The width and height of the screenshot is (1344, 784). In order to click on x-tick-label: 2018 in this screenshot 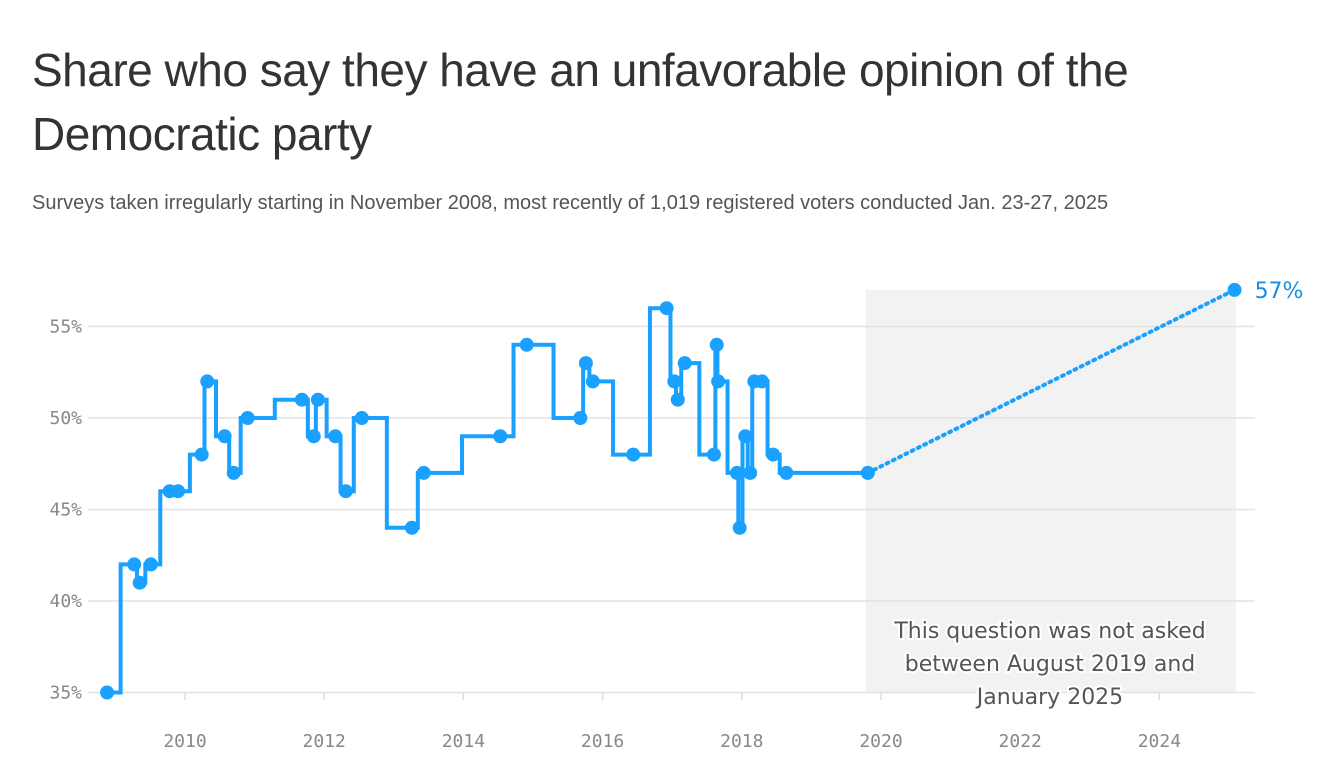, I will do `click(741, 741)`.